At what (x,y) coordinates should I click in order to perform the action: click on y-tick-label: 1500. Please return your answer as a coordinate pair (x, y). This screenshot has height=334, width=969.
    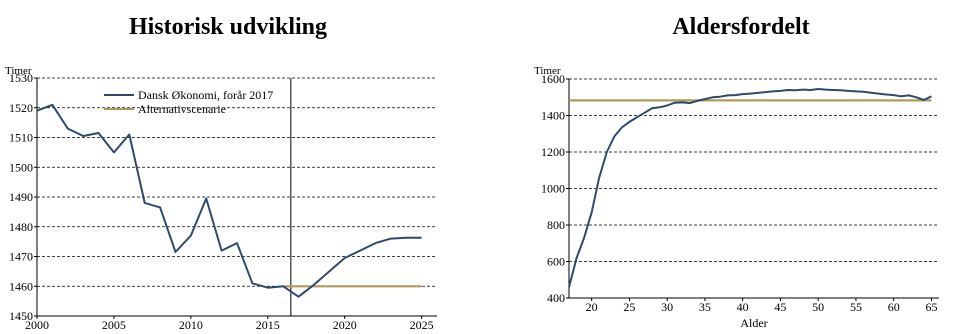
    Looking at the image, I should click on (21, 167).